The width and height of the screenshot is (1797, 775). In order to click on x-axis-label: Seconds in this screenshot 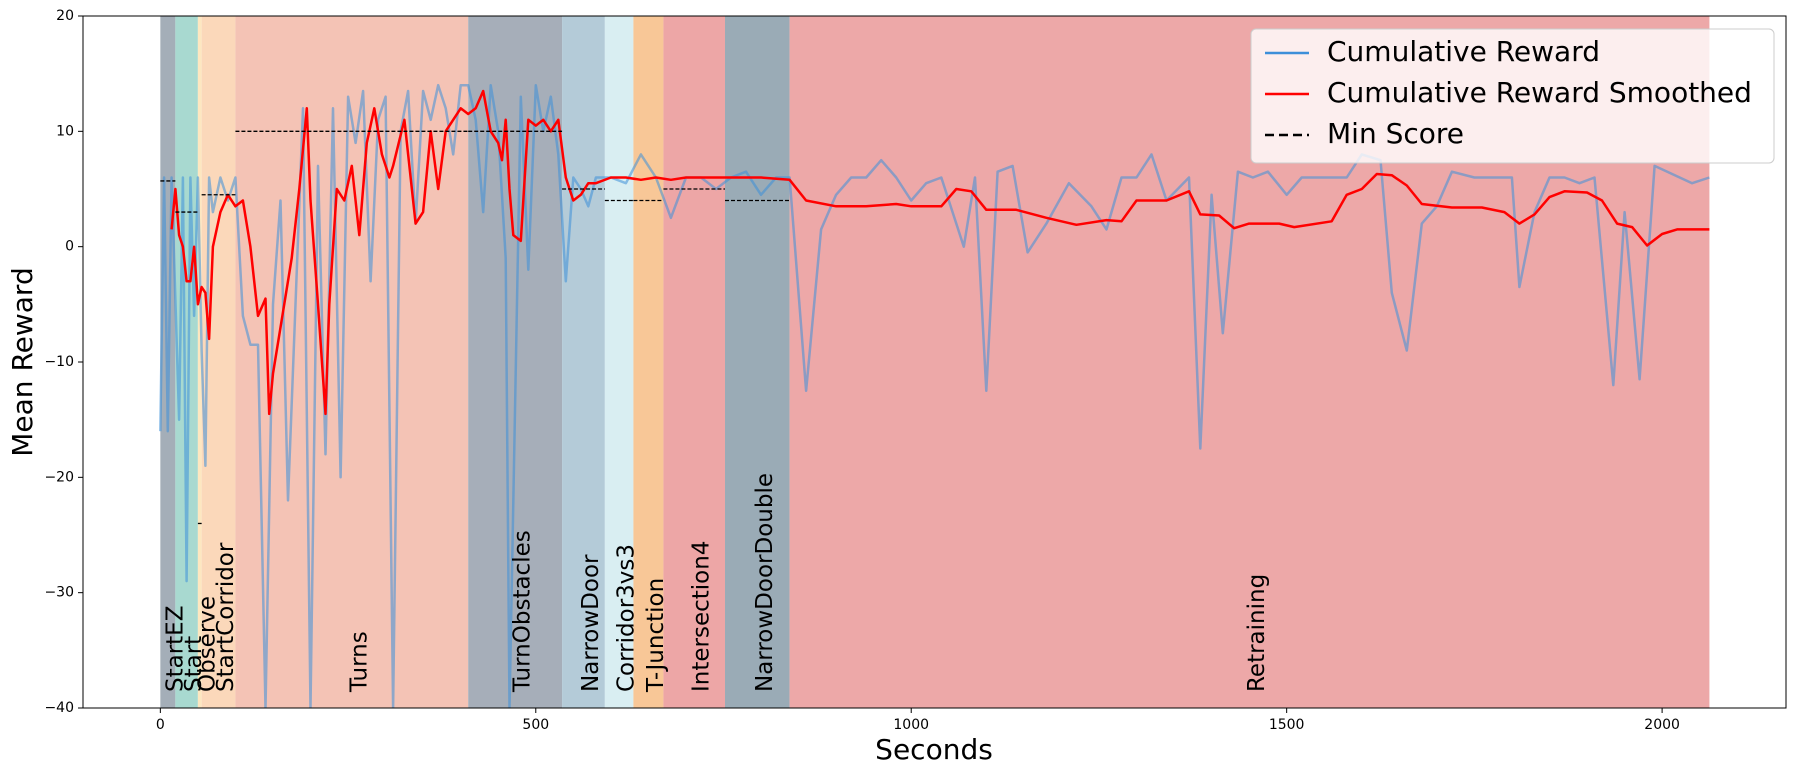, I will do `click(934, 749)`.